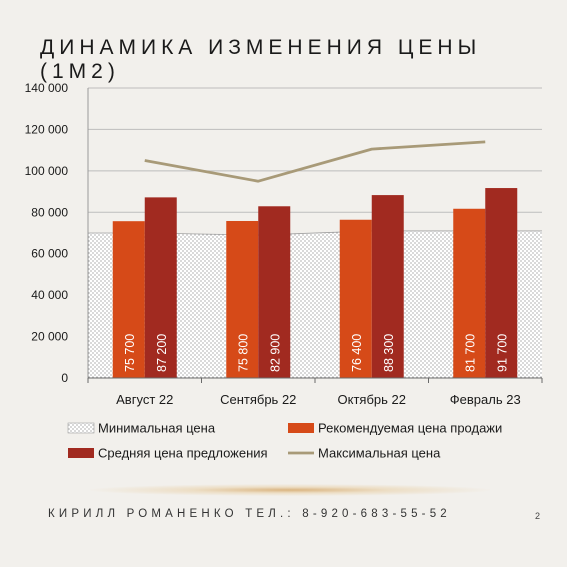  What do you see at coordinates (372, 399) in the screenshot?
I see `x-tick-label: Октябрь 22` at bounding box center [372, 399].